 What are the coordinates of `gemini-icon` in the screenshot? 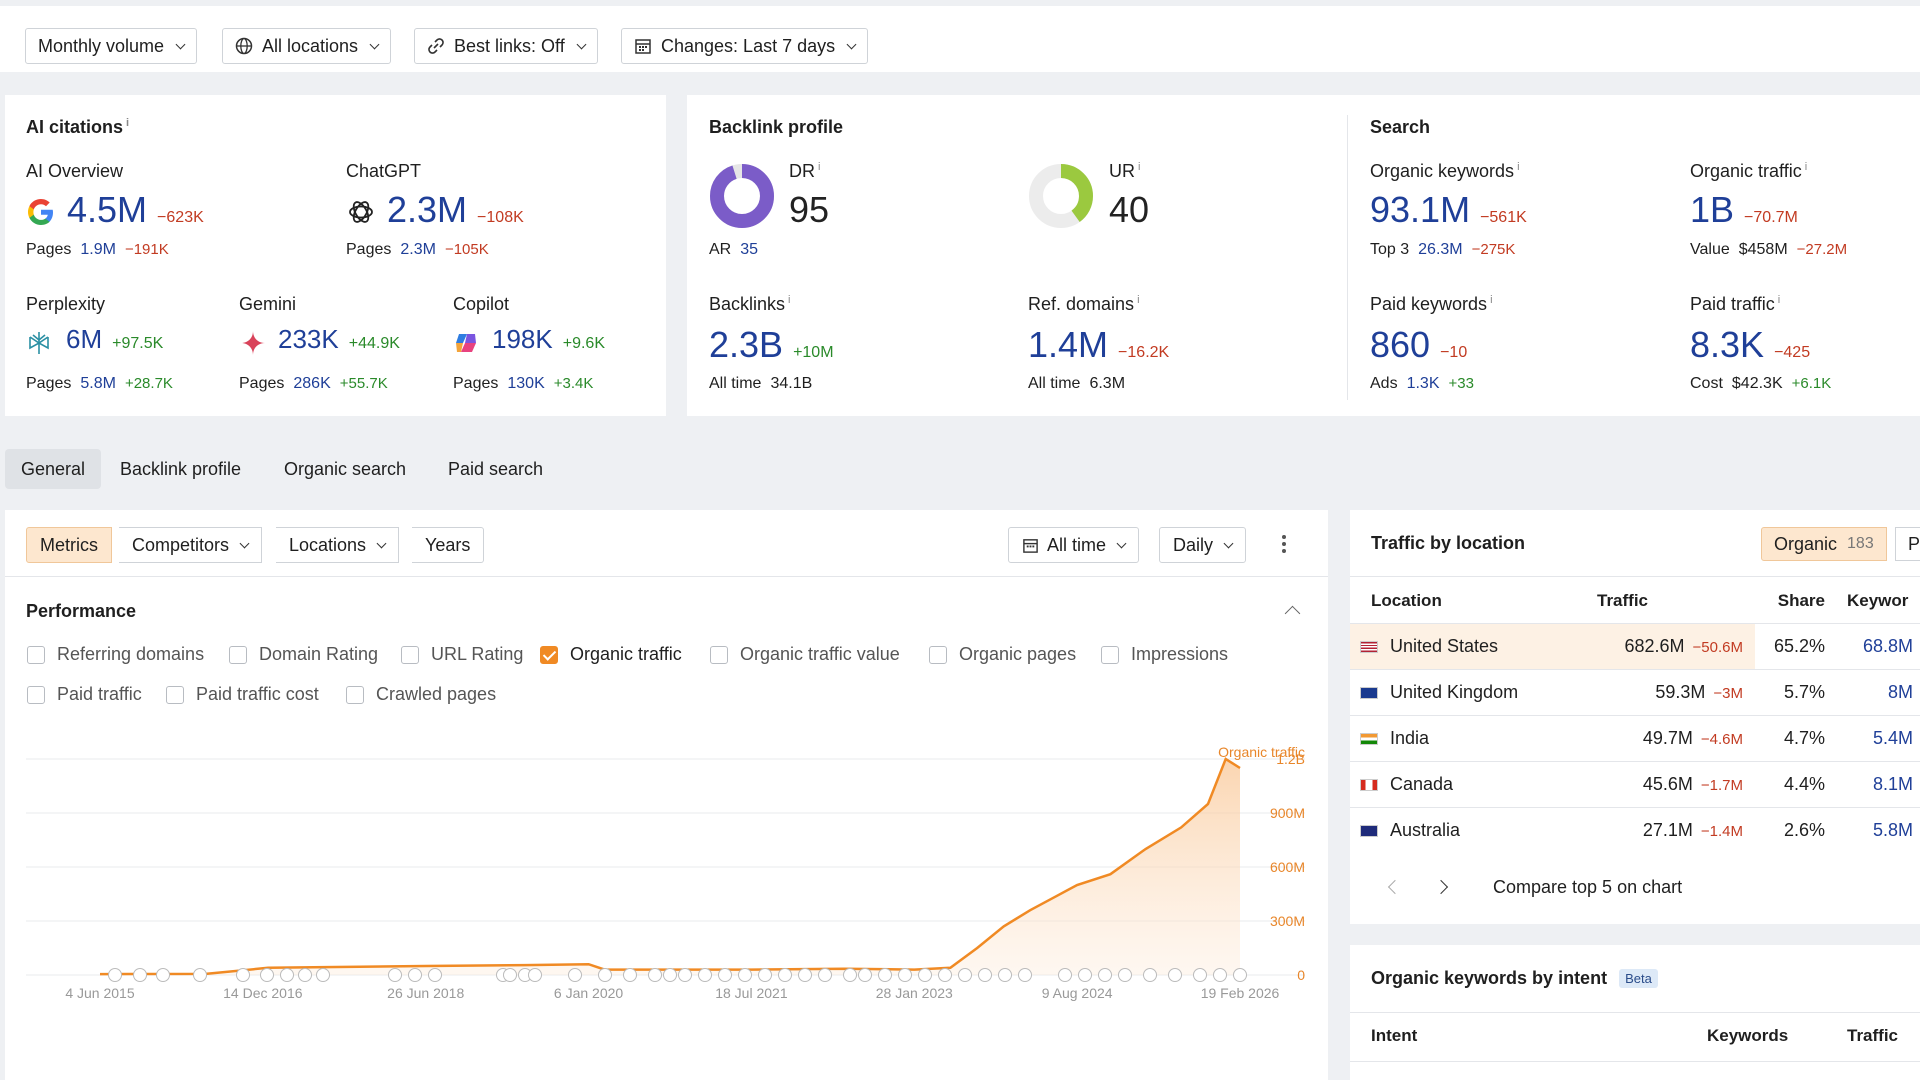 It's located at (253, 343).